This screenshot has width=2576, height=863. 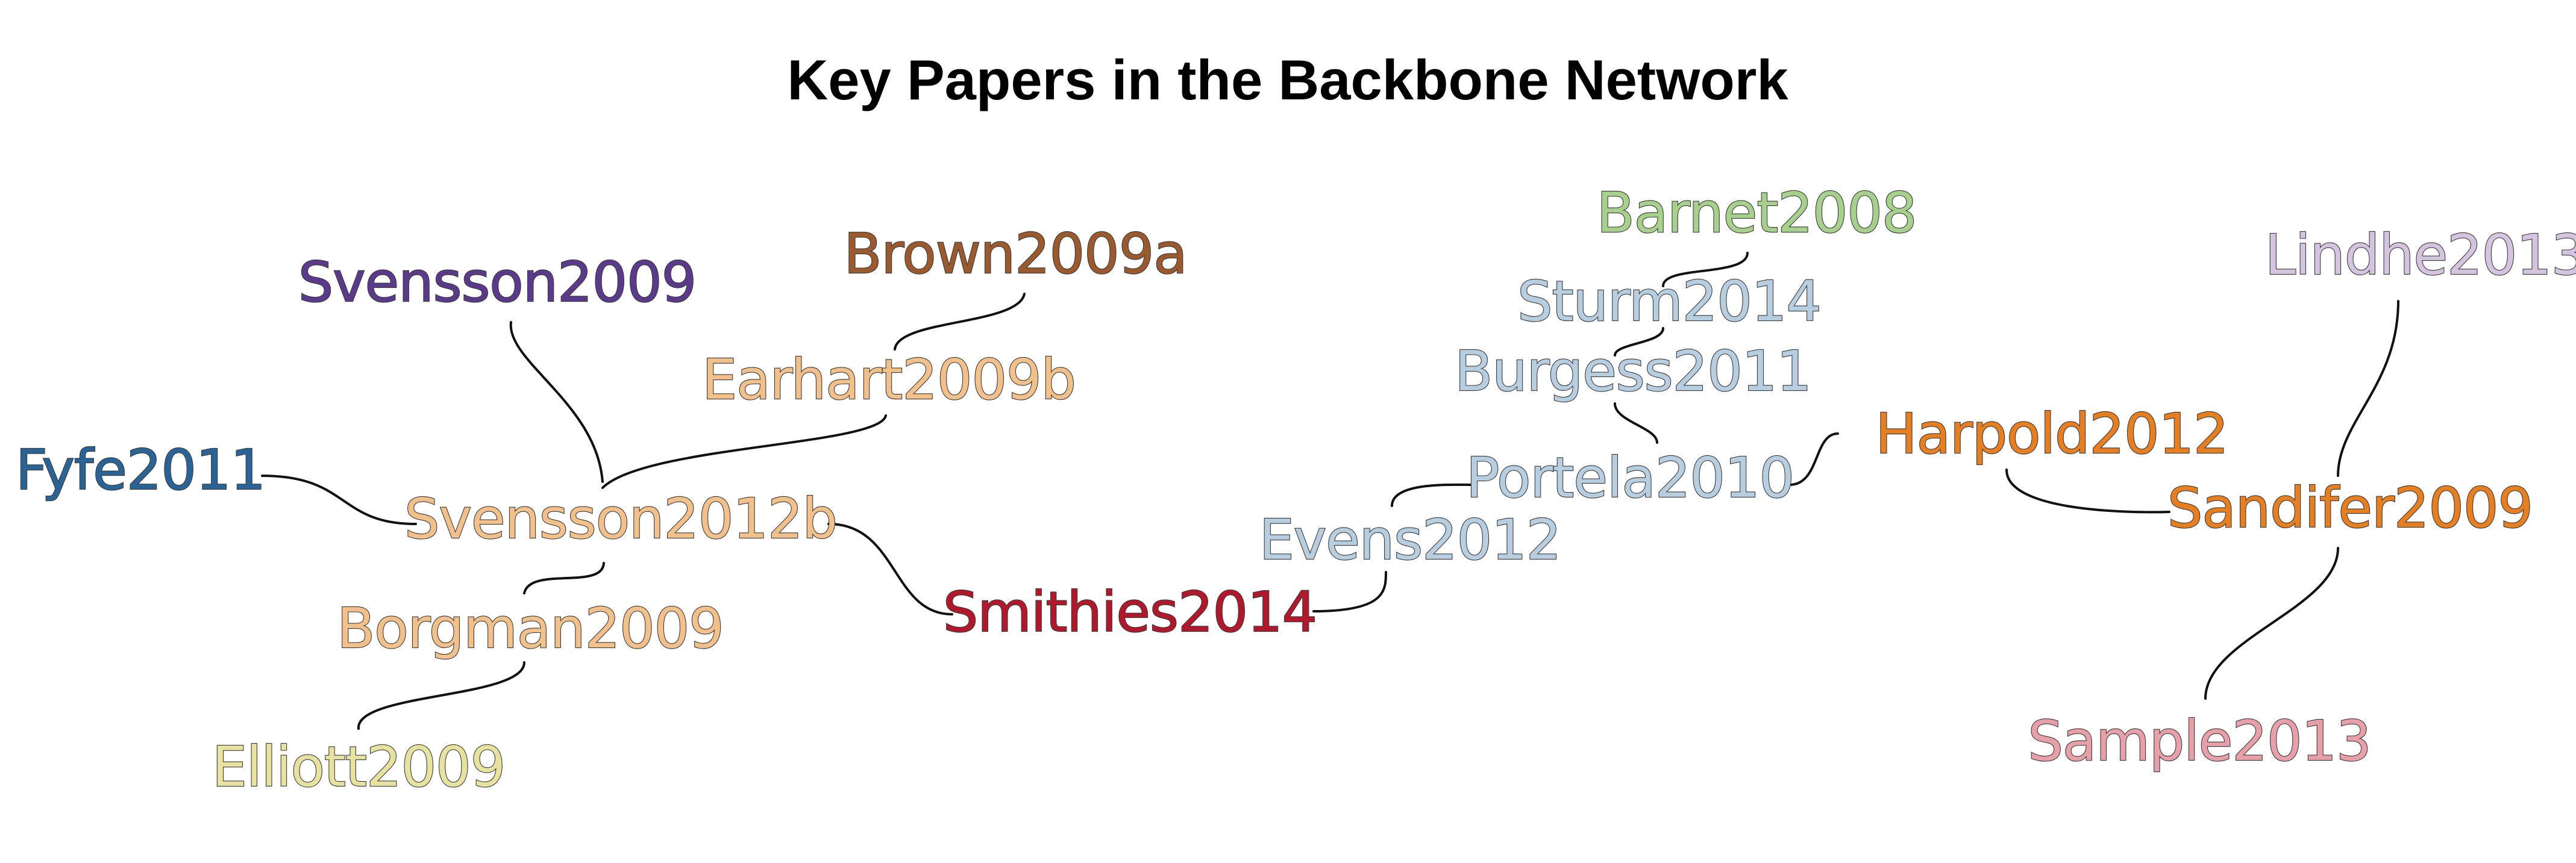 What do you see at coordinates (1669, 302) in the screenshot?
I see `node-sturm2014: Sturm2014` at bounding box center [1669, 302].